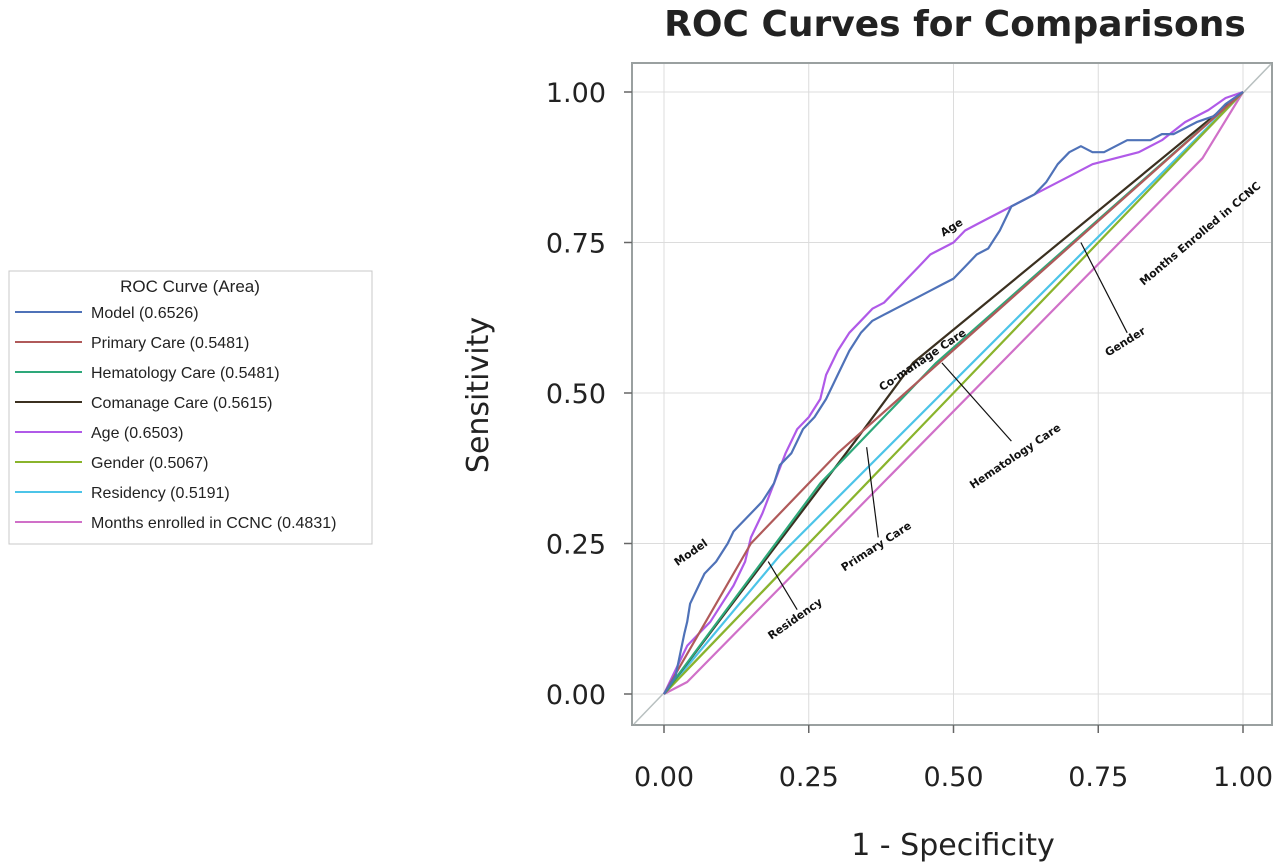  Describe the element at coordinates (576, 695) in the screenshot. I see `y-tick-label: 0.00` at that location.